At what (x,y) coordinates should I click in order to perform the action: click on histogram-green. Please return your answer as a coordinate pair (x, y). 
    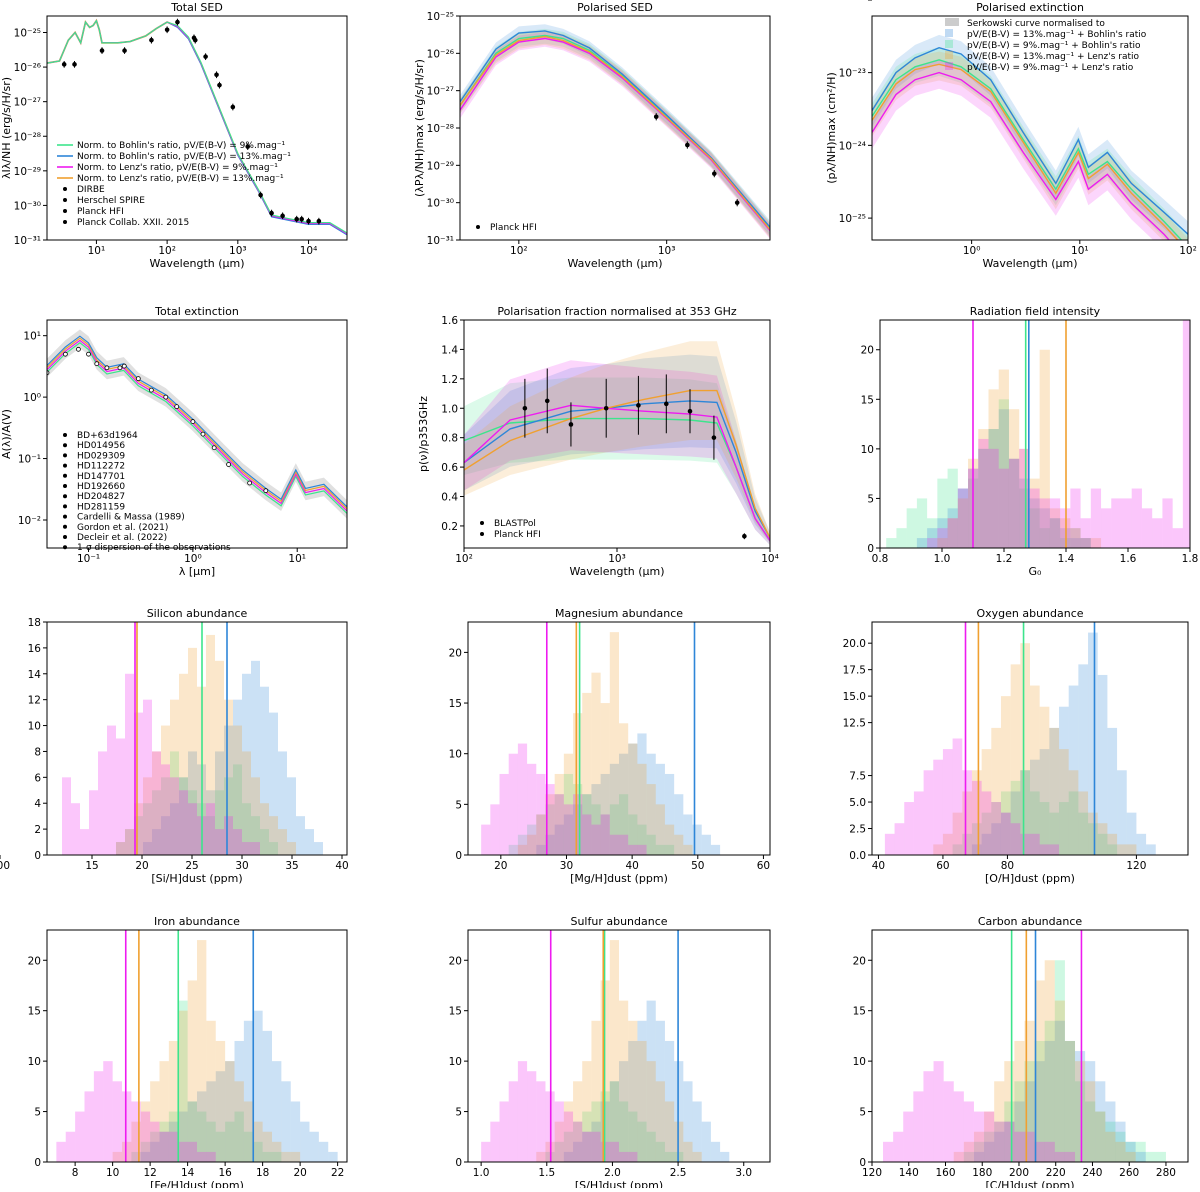
    Looking at the image, I should click on (988, 473).